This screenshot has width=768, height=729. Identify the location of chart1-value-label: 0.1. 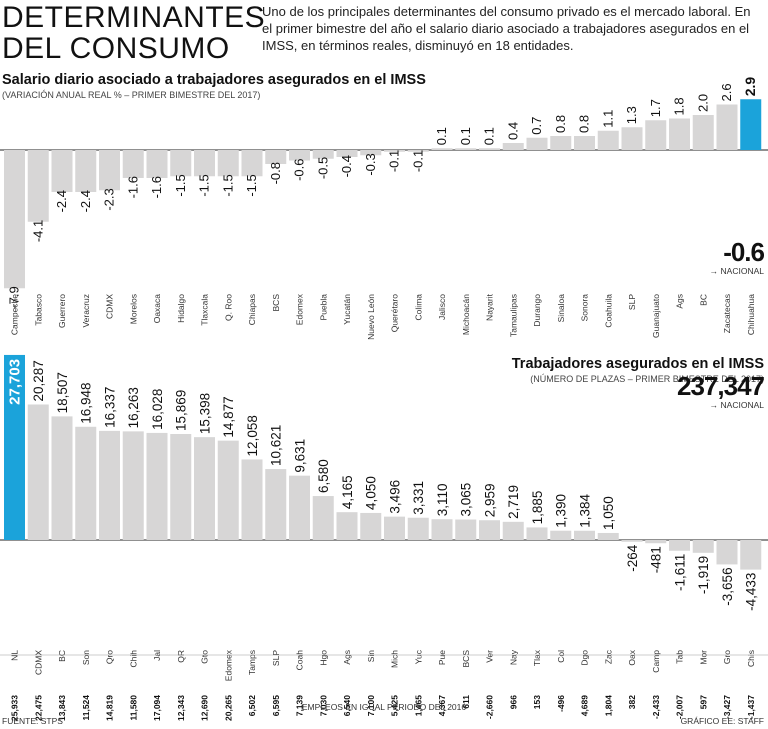
(489, 136).